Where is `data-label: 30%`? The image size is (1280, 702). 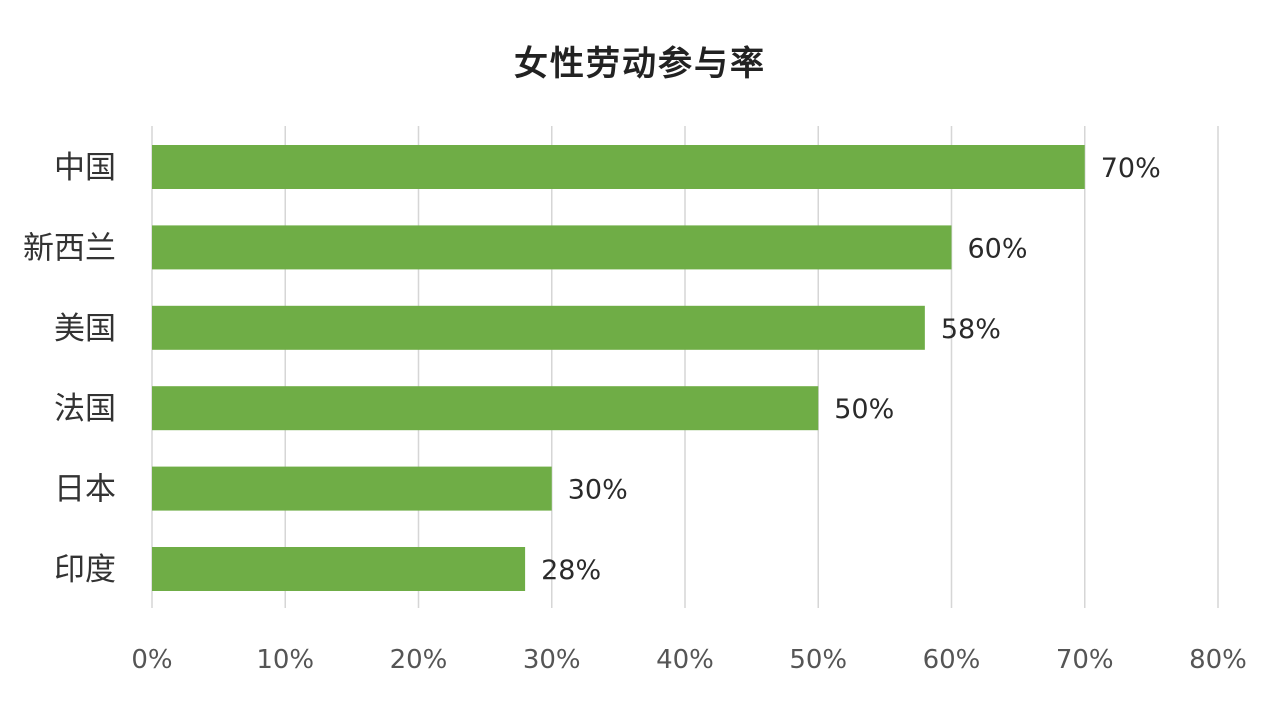 data-label: 30% is located at coordinates (598, 490).